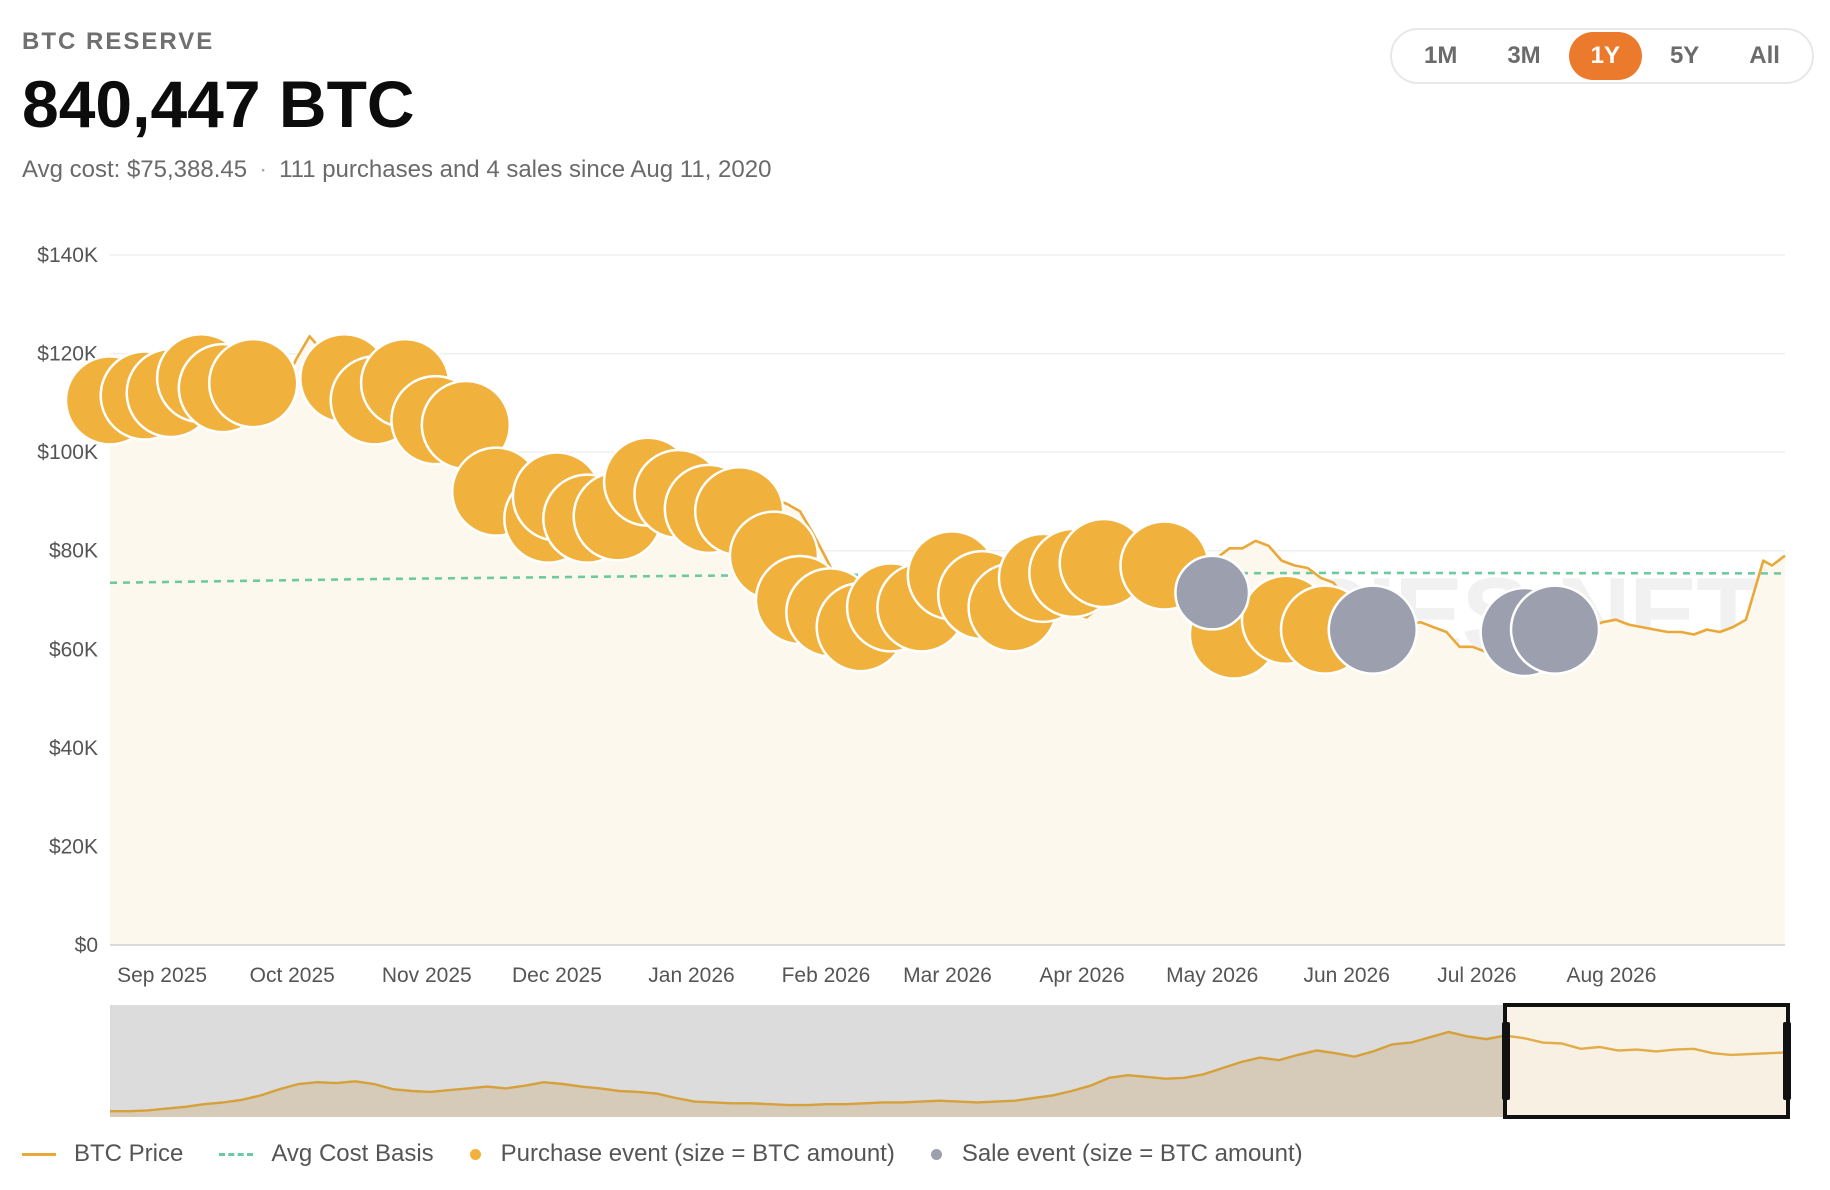 This screenshot has width=1830, height=1190. What do you see at coordinates (1441, 55) in the screenshot?
I see `range-button-1m: 1M` at bounding box center [1441, 55].